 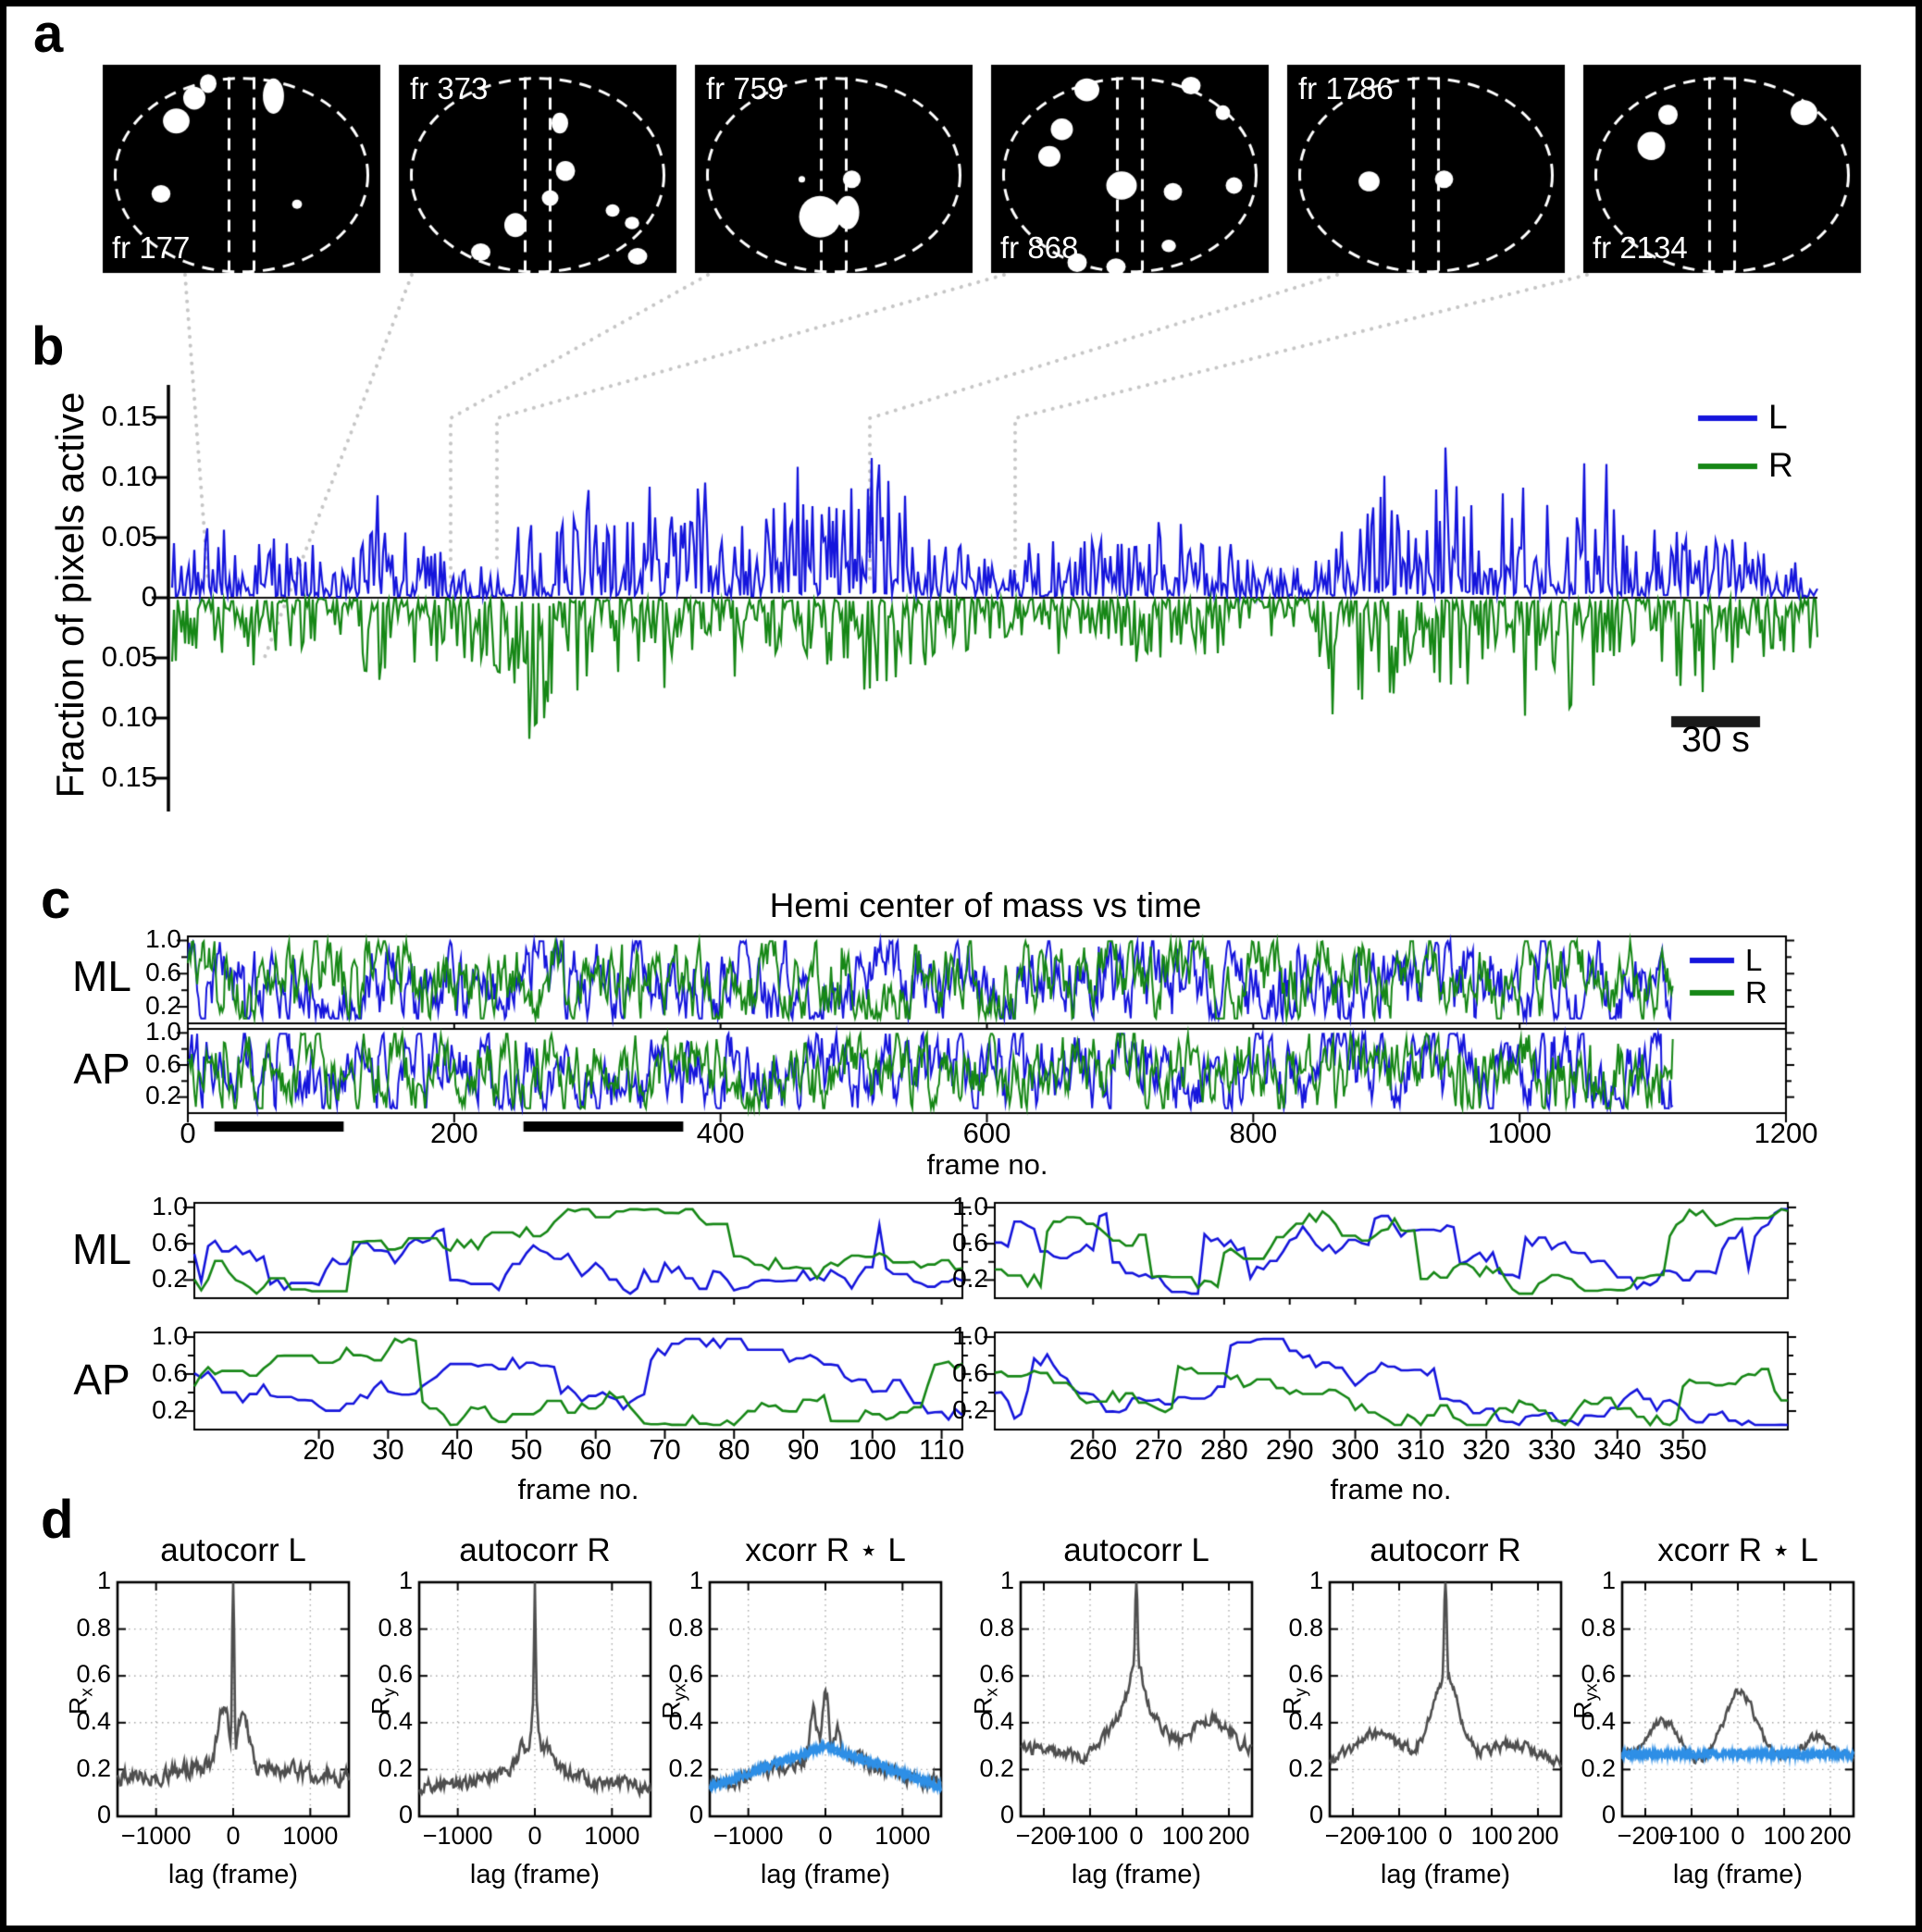 What do you see at coordinates (101, 1380) in the screenshot?
I see `zoom-row-label-ap: AP` at bounding box center [101, 1380].